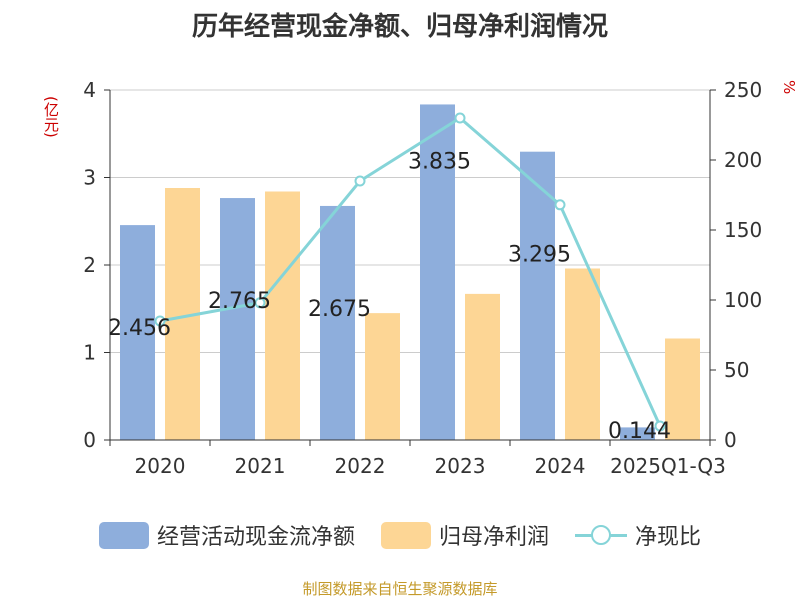  What do you see at coordinates (736, 370) in the screenshot?
I see `right-tick-label: 50` at bounding box center [736, 370].